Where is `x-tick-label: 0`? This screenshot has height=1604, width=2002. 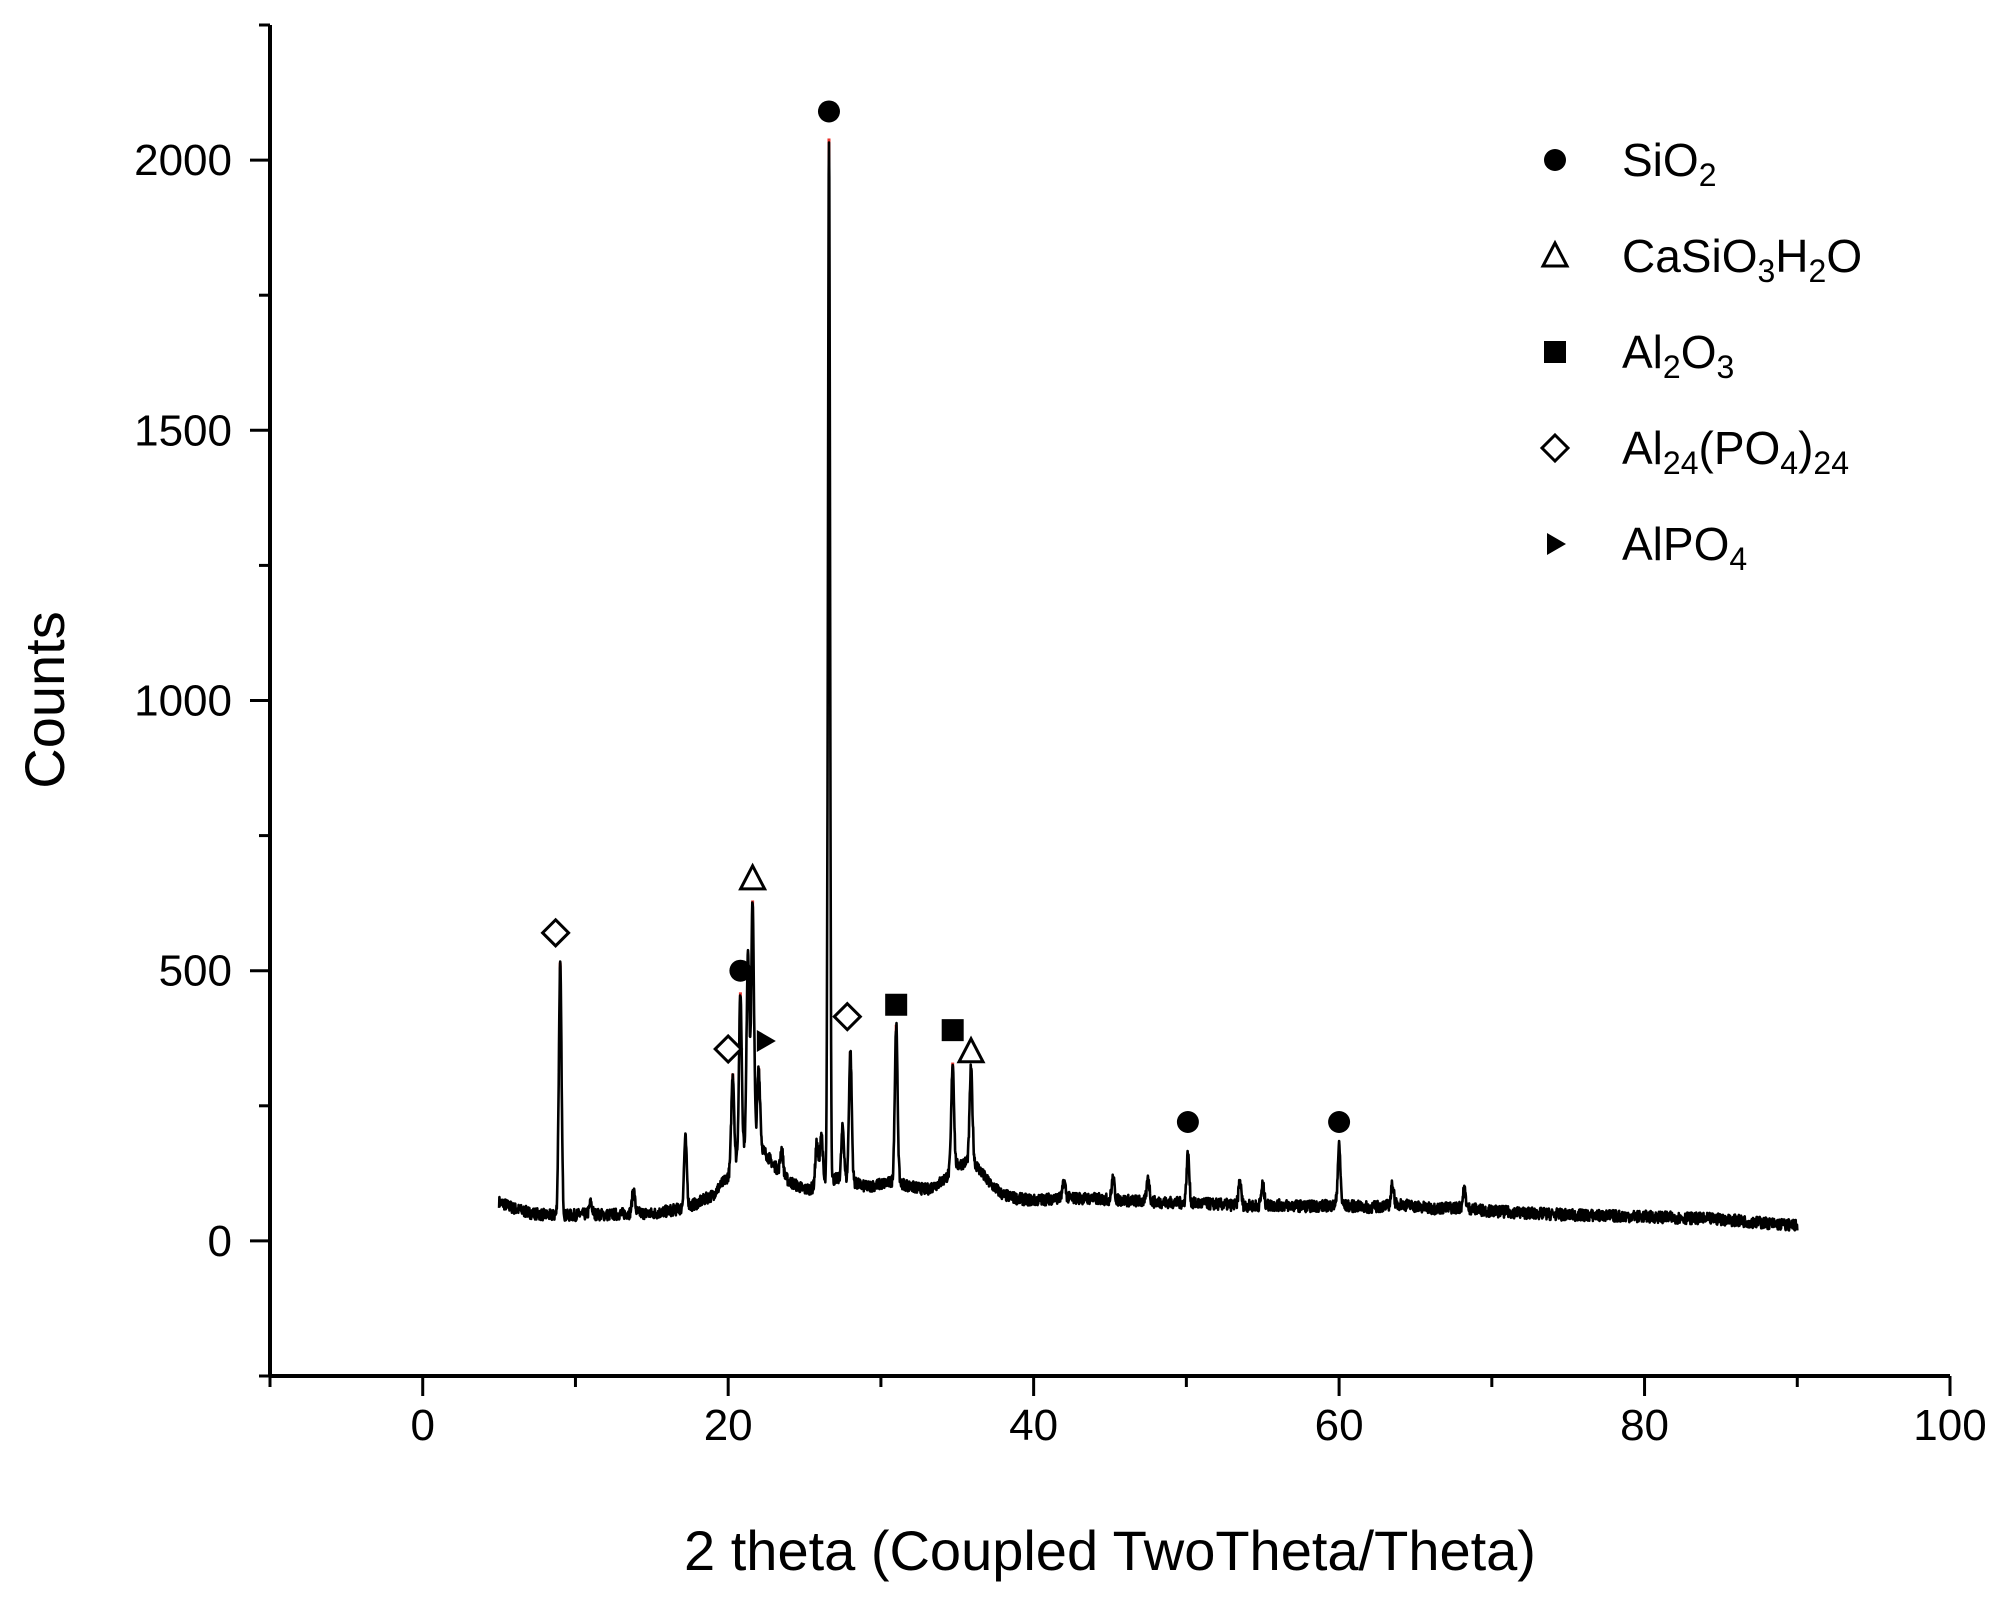 x-tick-label: 0 is located at coordinates (422, 1425).